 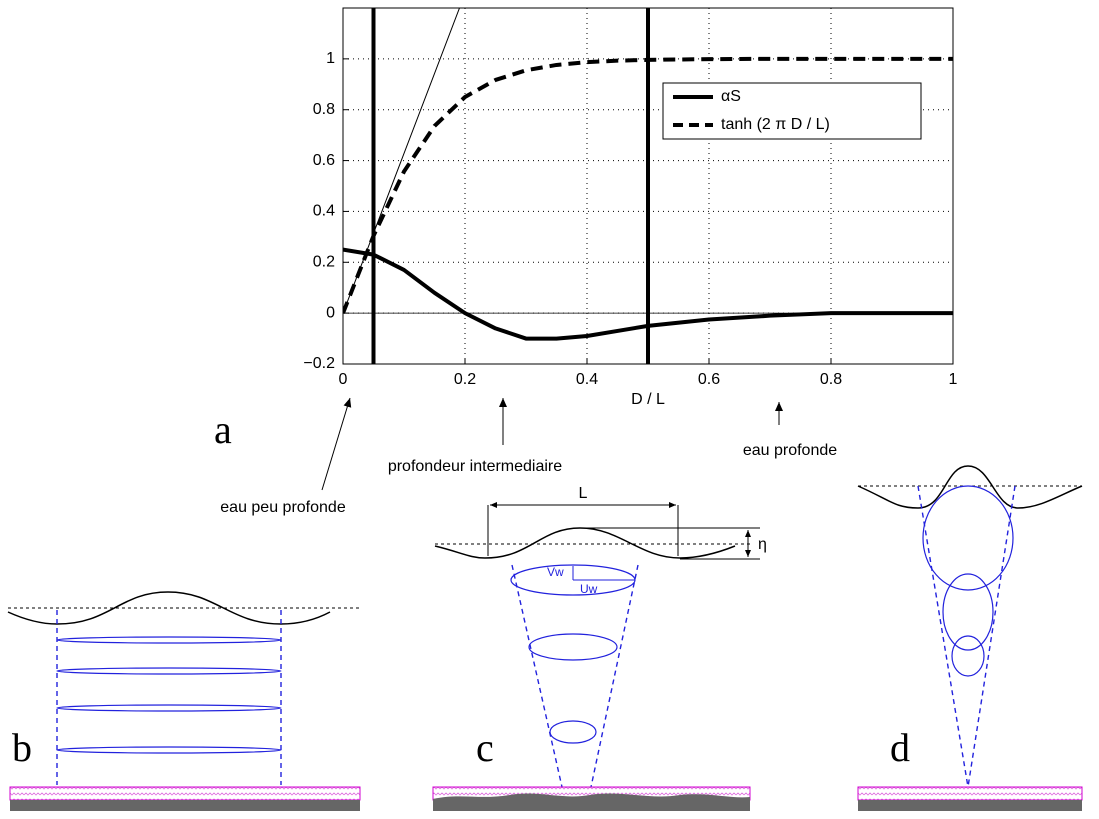 I want to click on y-tick-label: 0, so click(x=330, y=312).